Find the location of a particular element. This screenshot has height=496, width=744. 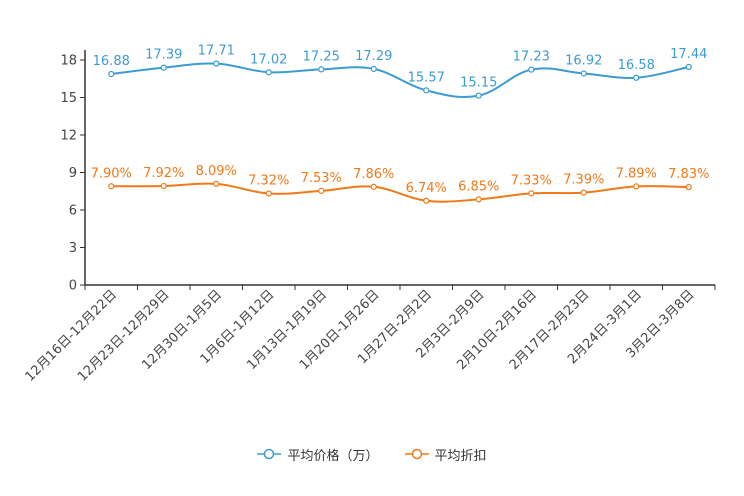

x-tick-label: 12月23日-12月29日 is located at coordinates (123, 335).